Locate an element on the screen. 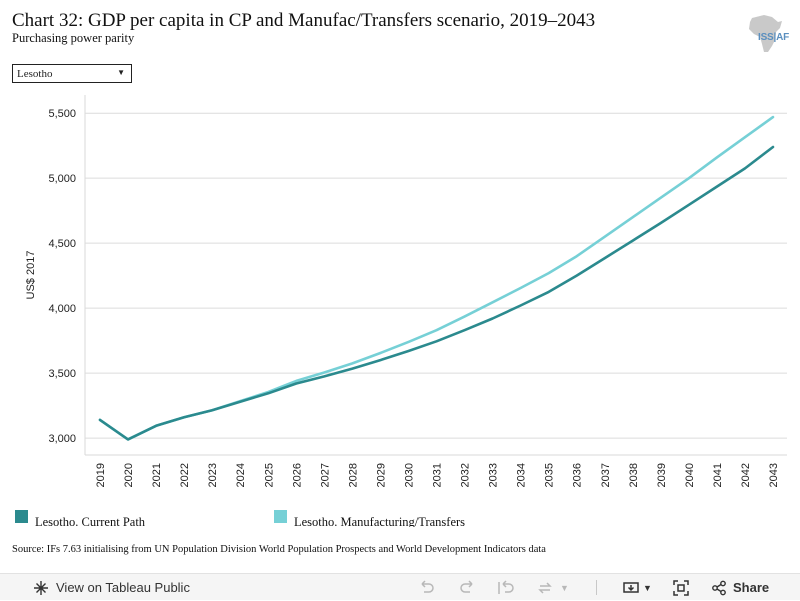  revert-icon is located at coordinates (506, 586).